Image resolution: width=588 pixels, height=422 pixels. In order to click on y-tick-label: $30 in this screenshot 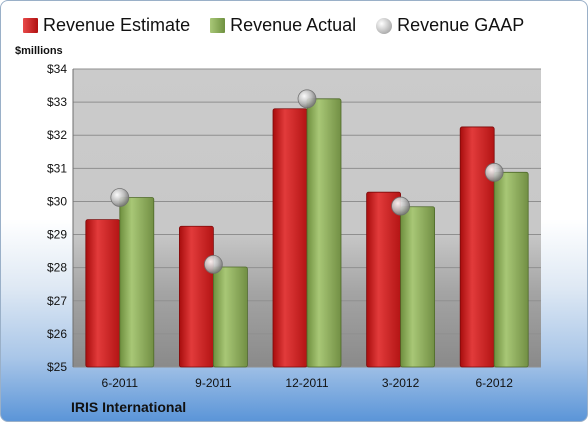, I will do `click(57, 201)`.